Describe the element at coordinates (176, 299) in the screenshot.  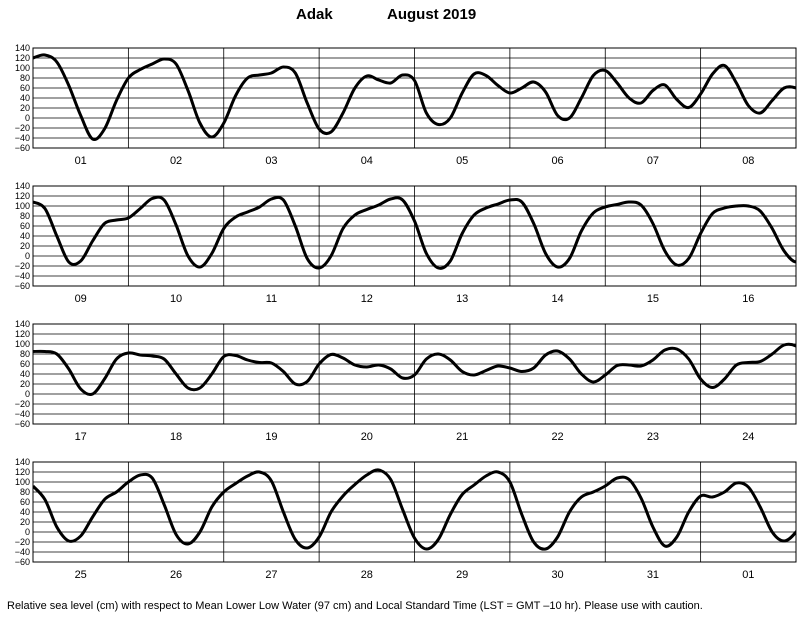
I see `day-label: 10` at that location.